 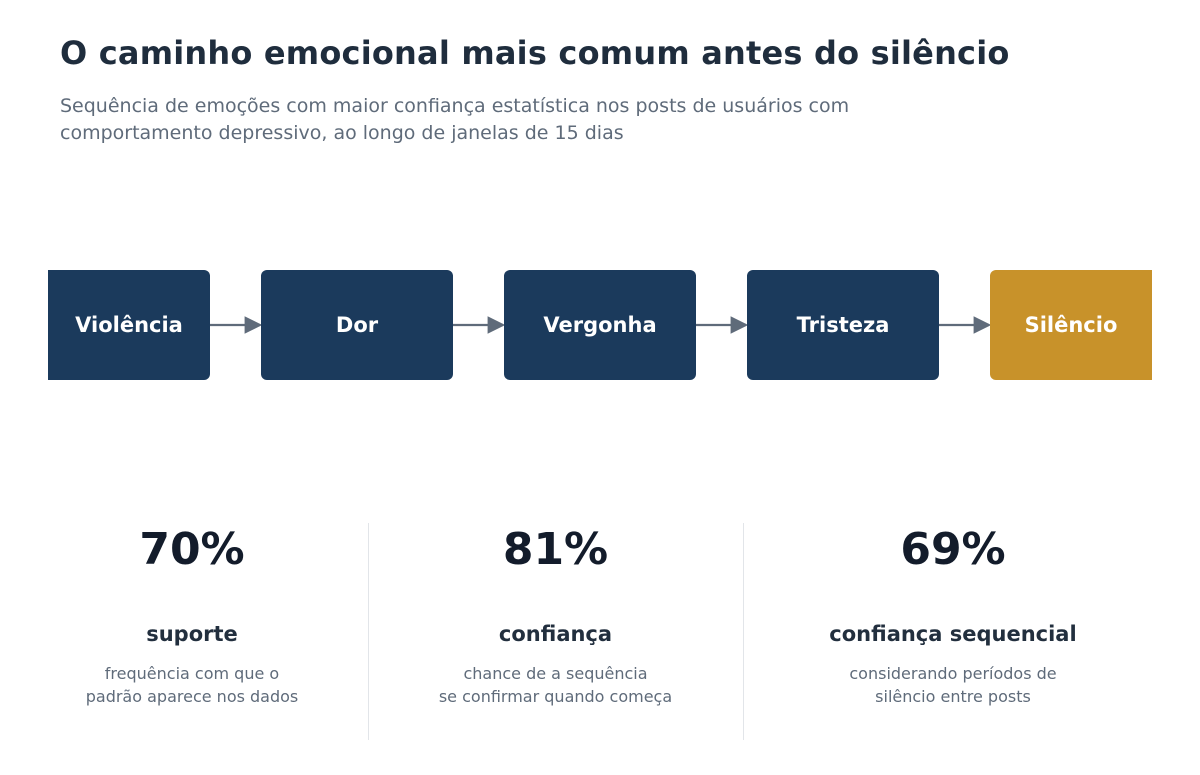 What do you see at coordinates (192, 634) in the screenshot?
I see `metric-label: suporte` at bounding box center [192, 634].